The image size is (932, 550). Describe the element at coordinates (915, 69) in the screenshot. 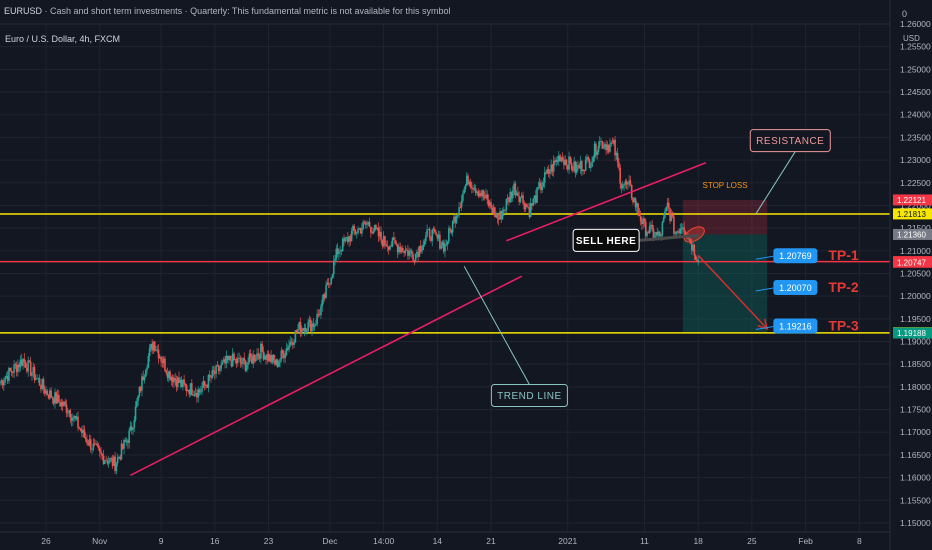

I see `price-tick-label: 1.25000` at that location.